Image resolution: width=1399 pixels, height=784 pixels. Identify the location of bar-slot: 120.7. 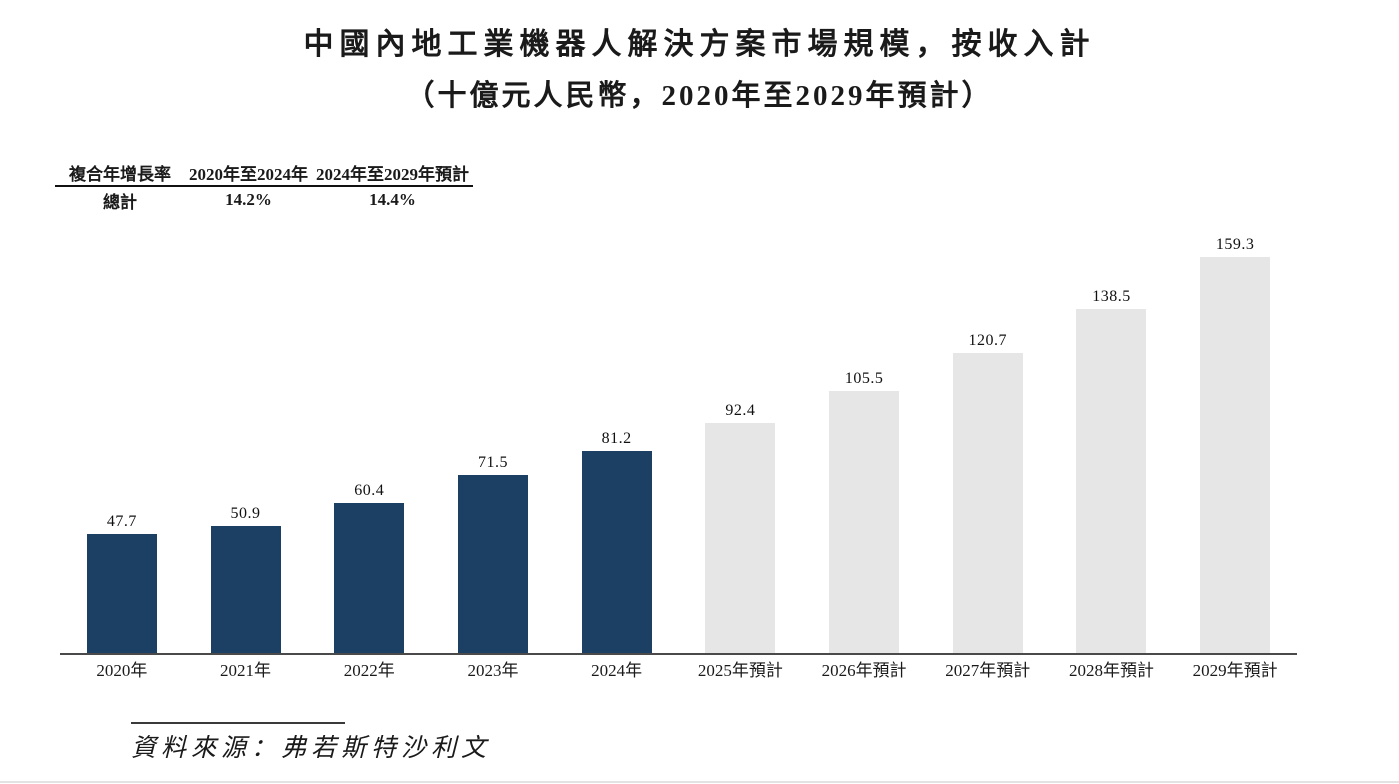
(988, 492).